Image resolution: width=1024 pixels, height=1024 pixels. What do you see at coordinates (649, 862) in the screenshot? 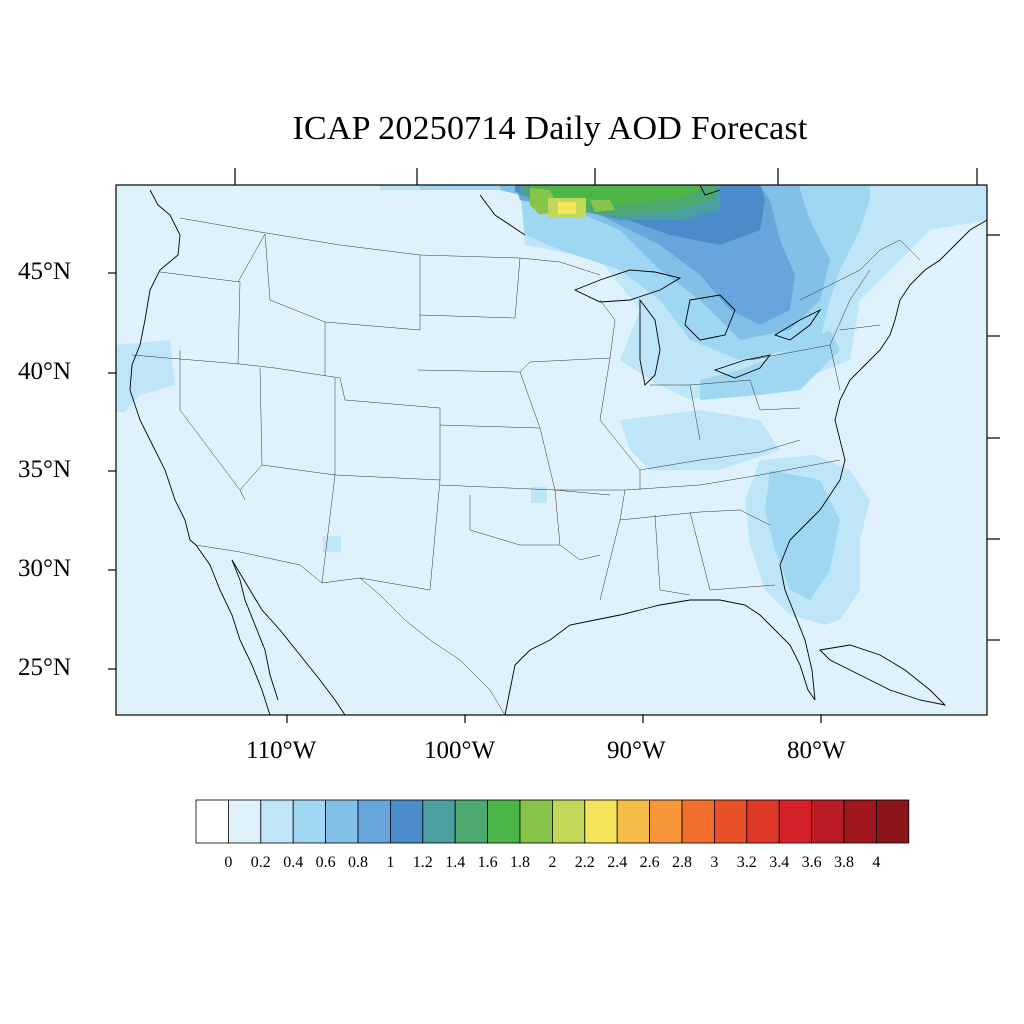
I see `colorbar-tick-label: 2.6` at bounding box center [649, 862].